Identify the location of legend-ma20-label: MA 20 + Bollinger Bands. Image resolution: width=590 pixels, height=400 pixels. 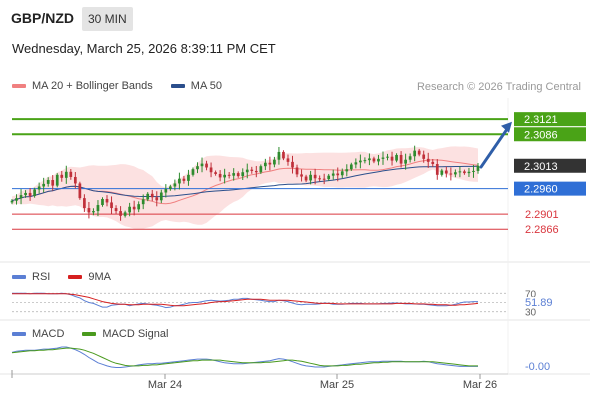
(92, 86).